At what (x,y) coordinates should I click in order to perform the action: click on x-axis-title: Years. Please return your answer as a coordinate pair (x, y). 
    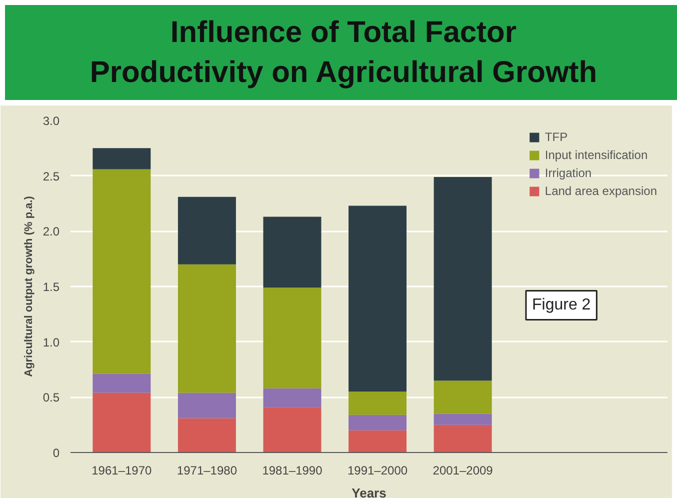
    Looking at the image, I should click on (369, 492).